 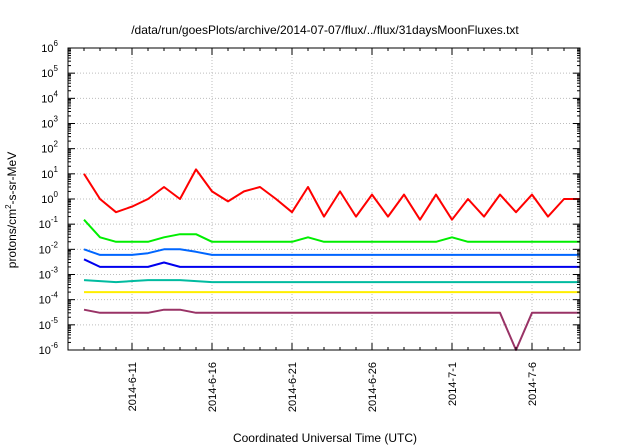 I want to click on x-tick-label: 2014-7-1, so click(x=453, y=384).